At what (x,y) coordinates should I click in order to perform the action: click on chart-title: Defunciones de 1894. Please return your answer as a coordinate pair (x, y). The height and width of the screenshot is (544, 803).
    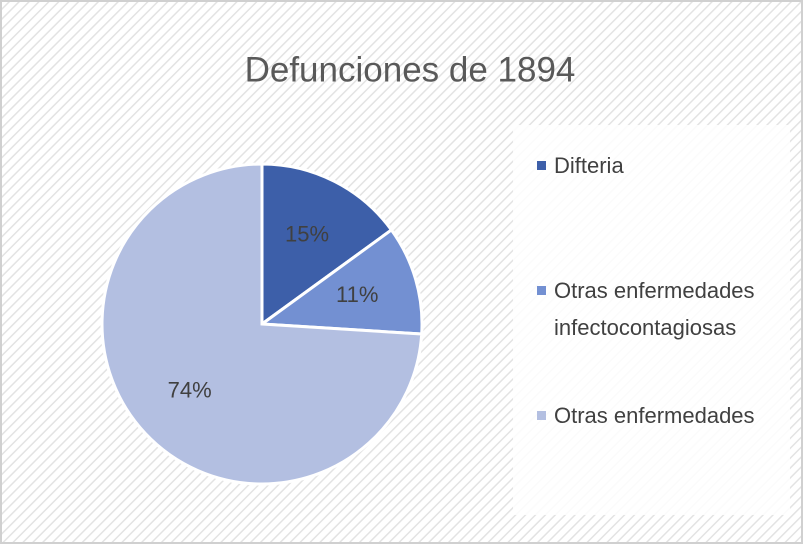
    Looking at the image, I should click on (410, 69).